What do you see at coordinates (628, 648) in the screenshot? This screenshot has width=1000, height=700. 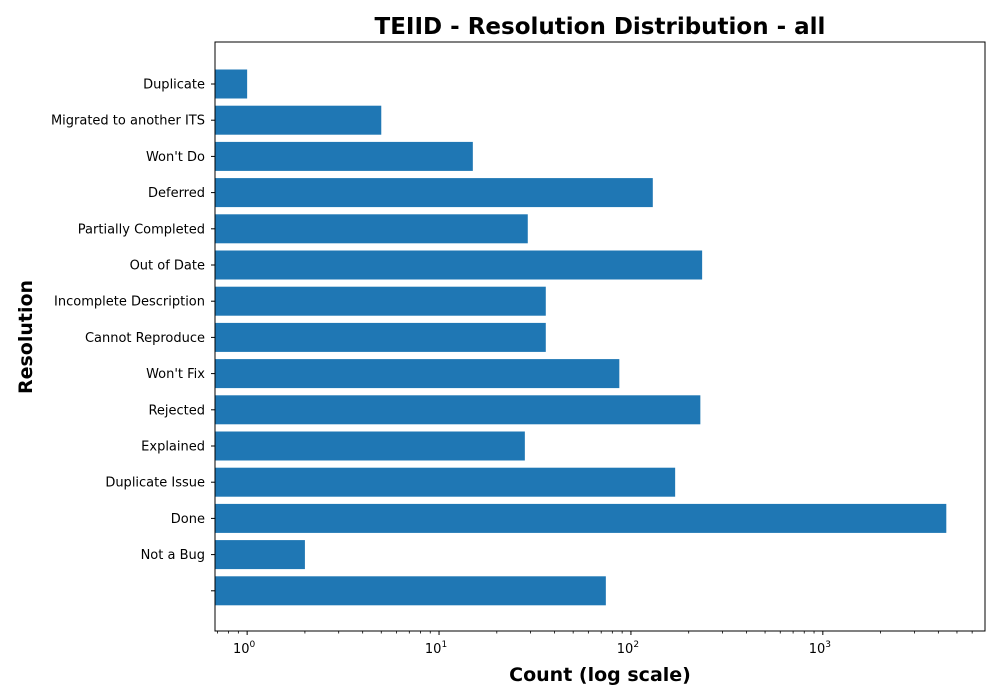 I see `x-tick-label: 10²` at bounding box center [628, 648].